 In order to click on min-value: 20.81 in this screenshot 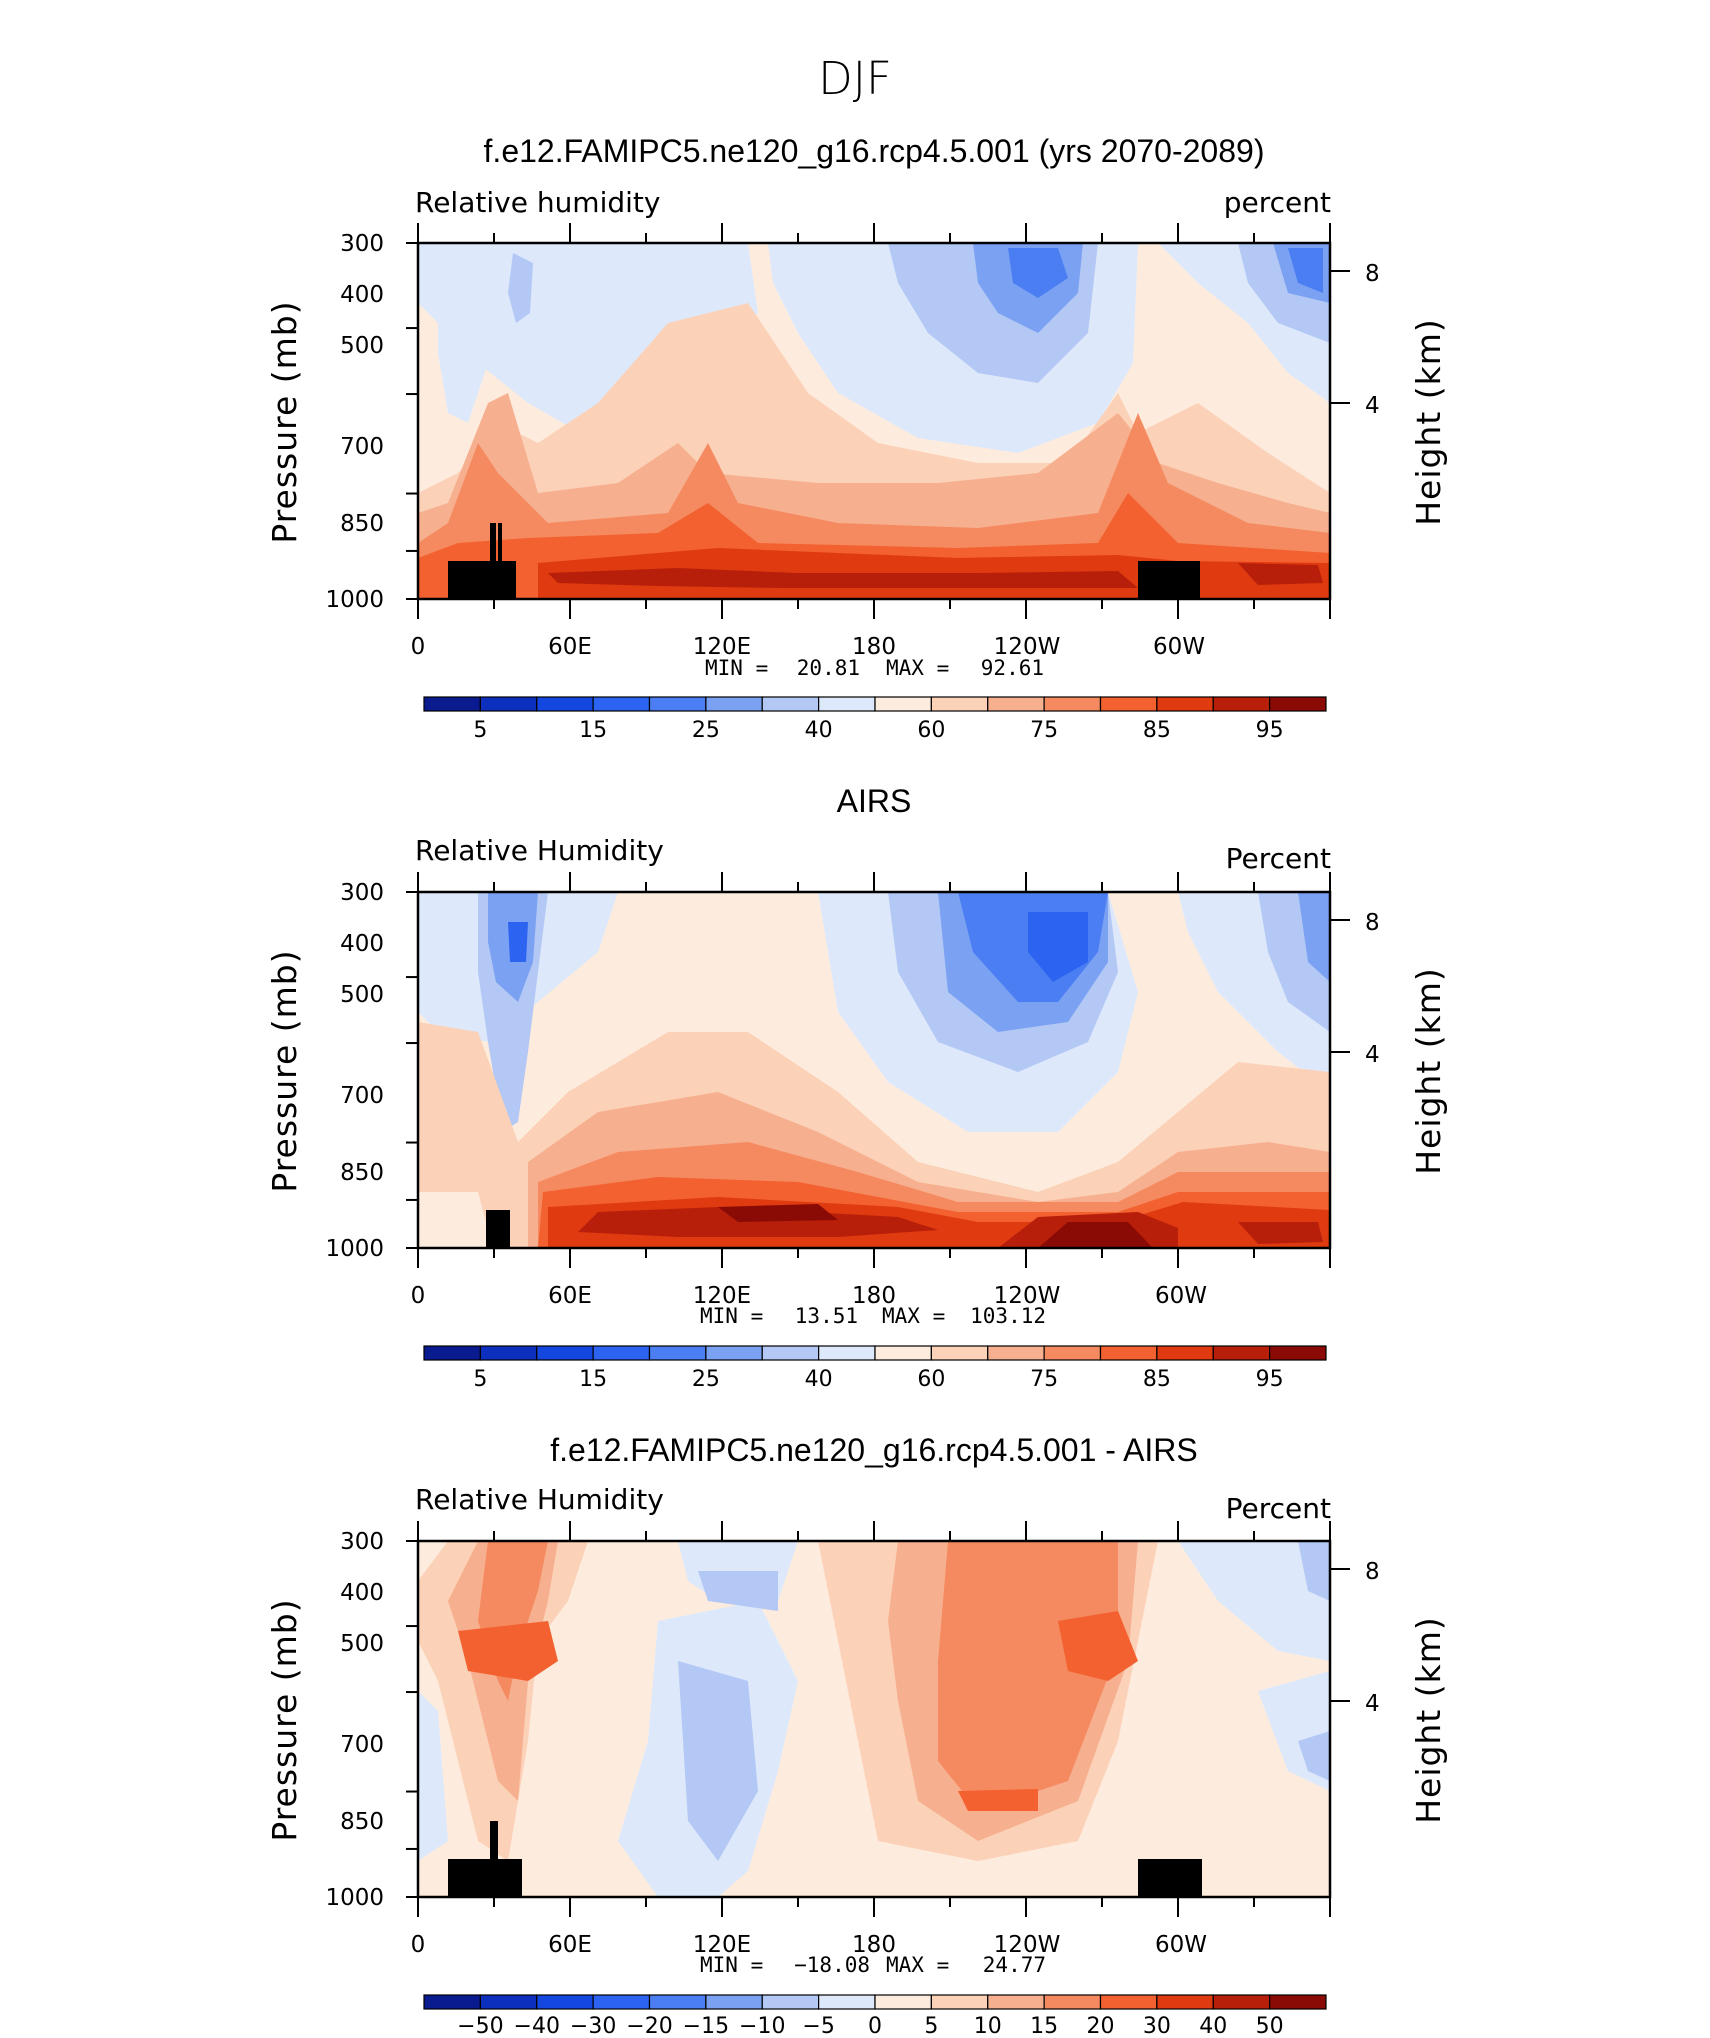, I will do `click(828, 668)`.